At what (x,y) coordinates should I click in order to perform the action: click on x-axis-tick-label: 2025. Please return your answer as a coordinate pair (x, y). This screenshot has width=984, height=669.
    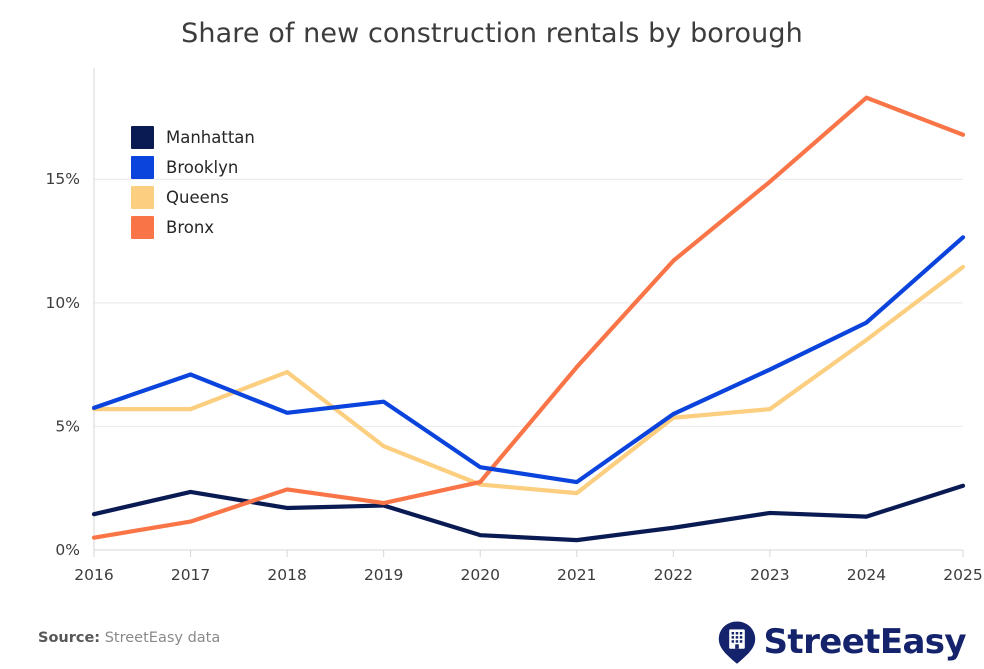
    Looking at the image, I should click on (962, 575).